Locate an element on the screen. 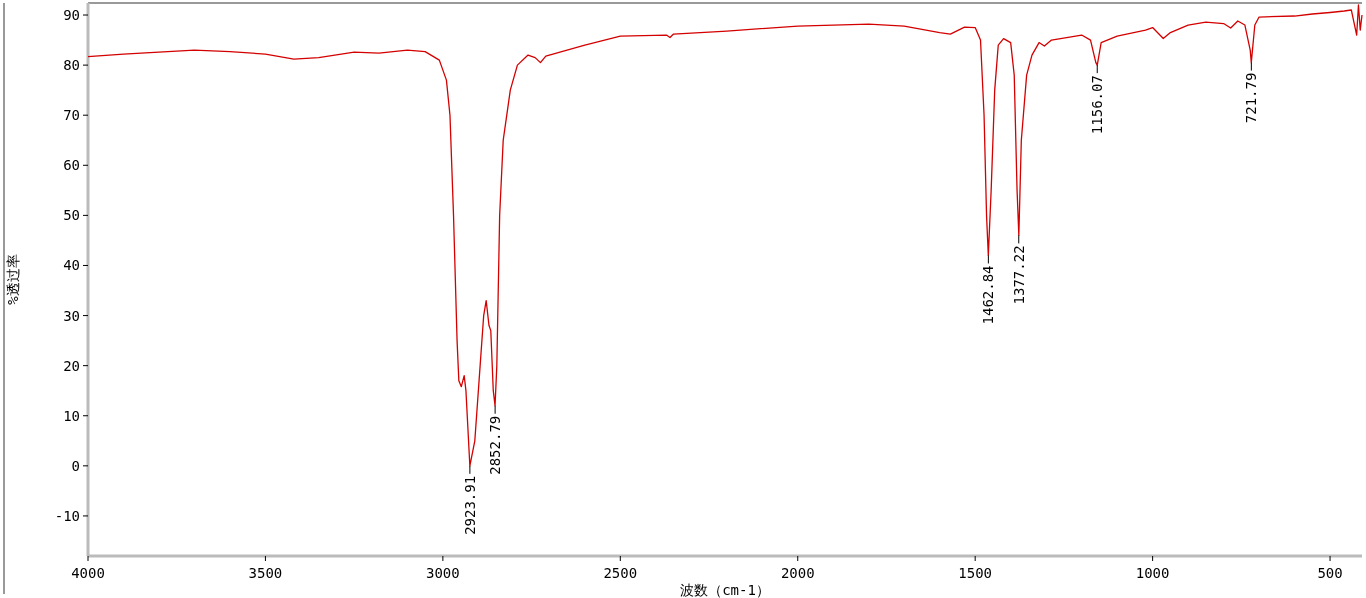  y-tick-label: 80 is located at coordinates (71, 65).